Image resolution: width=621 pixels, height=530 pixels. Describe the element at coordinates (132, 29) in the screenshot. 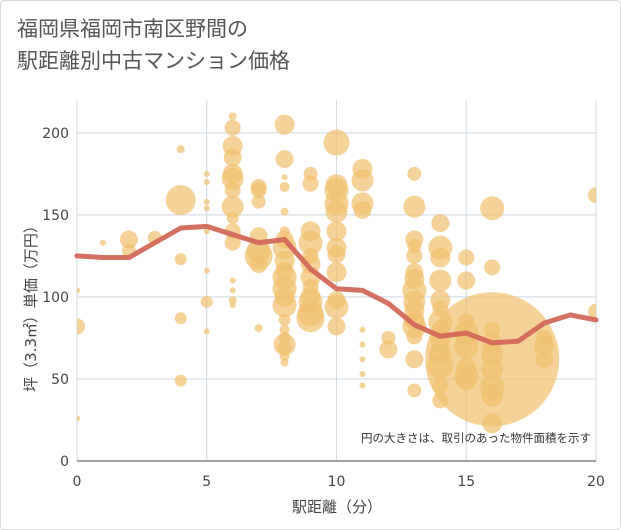

I see `chart-title-line-1: 福岡県福岡市南区野間の` at that location.